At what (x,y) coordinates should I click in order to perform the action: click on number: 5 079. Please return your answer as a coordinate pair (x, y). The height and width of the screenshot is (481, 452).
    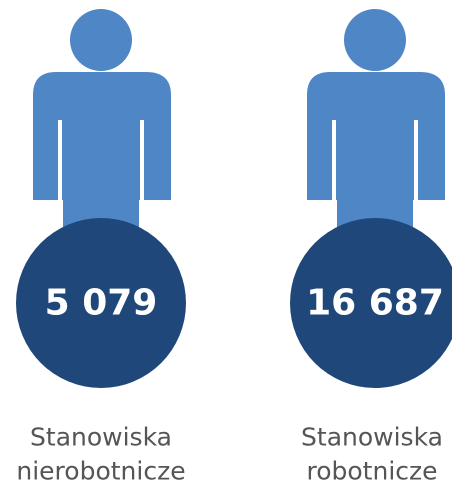
    Looking at the image, I should click on (101, 303).